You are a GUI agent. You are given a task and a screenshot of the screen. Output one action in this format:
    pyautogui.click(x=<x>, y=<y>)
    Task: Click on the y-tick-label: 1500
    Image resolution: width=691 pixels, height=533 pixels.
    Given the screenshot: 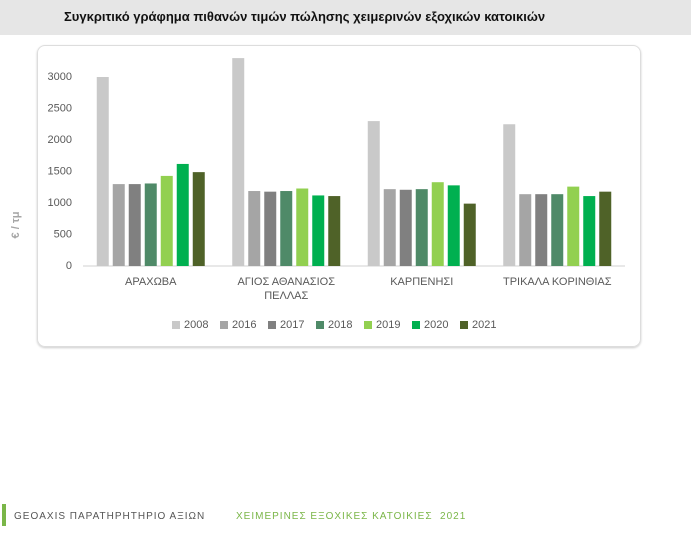 What is the action you would take?
    pyautogui.click(x=60, y=171)
    